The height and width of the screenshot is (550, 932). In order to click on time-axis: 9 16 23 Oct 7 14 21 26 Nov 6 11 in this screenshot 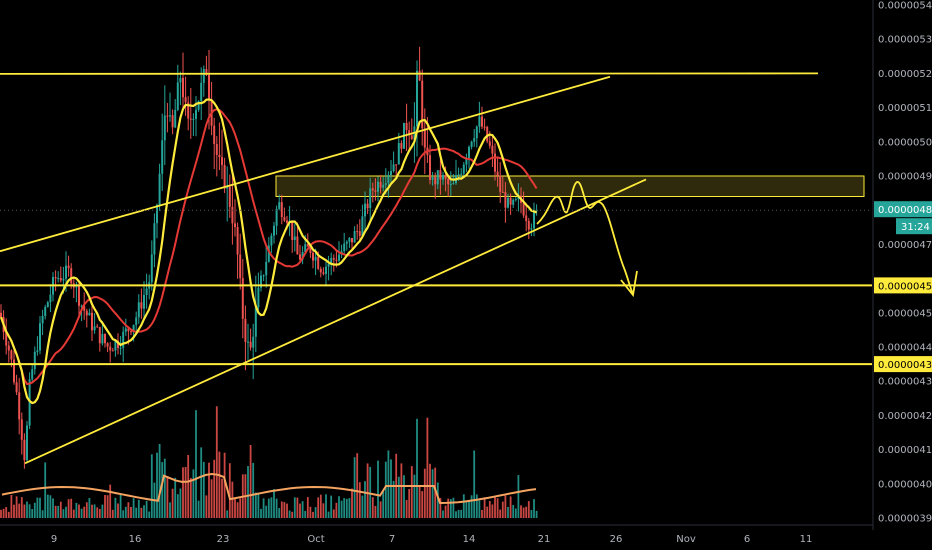, I will do `click(436, 534)`.